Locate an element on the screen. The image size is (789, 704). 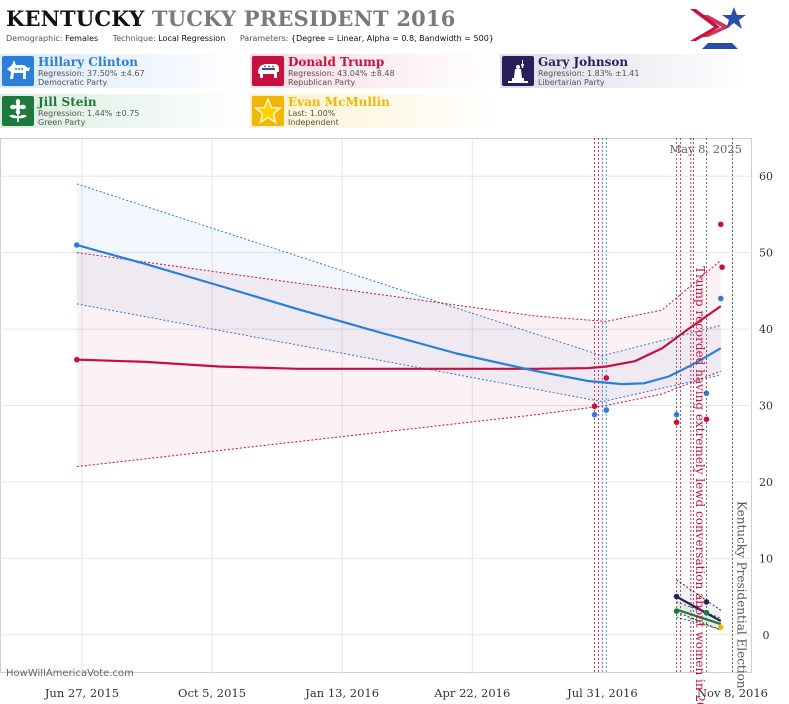
page-title: KENTUCKY TUCKY PRESIDENT 2016 is located at coordinates (231, 18).